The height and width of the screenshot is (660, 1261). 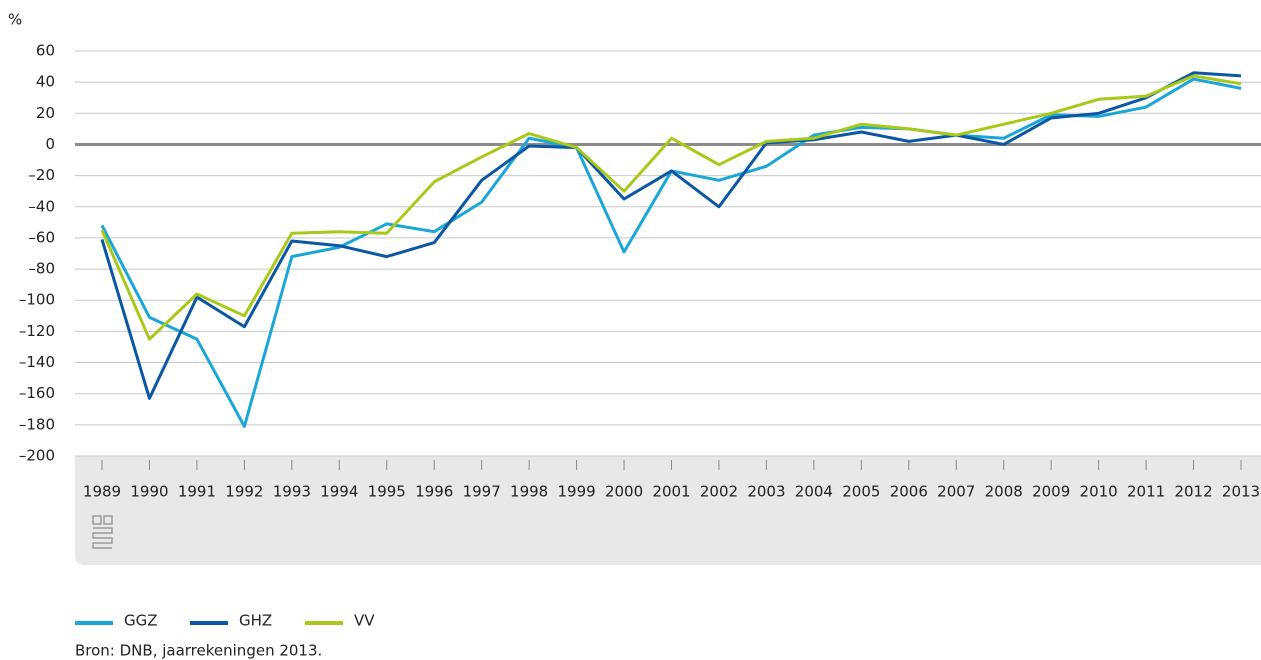 I want to click on x-tick-label: 1996, so click(x=434, y=492).